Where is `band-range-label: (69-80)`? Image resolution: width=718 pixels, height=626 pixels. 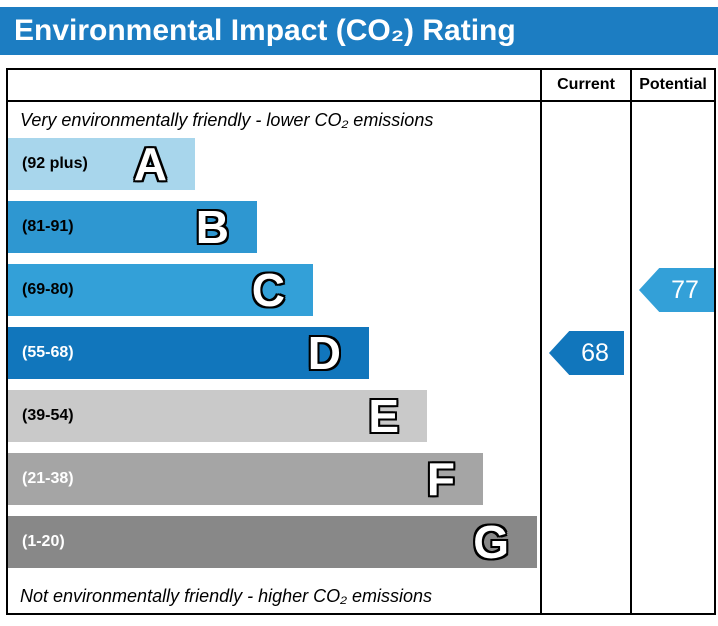
band-range-label: (69-80) is located at coordinates (48, 289).